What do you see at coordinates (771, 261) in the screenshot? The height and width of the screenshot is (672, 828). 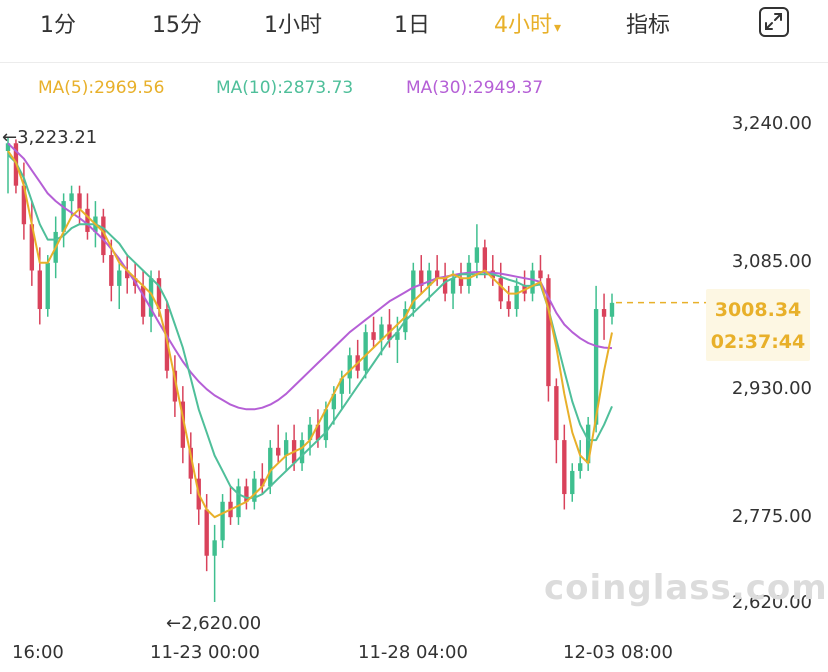 I see `y-tick-label: 3,085.00` at bounding box center [771, 261].